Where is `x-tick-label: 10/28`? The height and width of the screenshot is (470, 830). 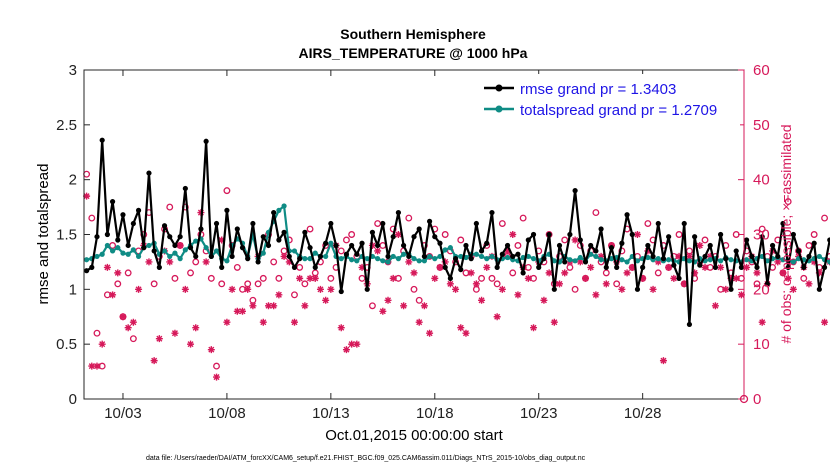 x-tick-label: 10/28 is located at coordinates (643, 413).